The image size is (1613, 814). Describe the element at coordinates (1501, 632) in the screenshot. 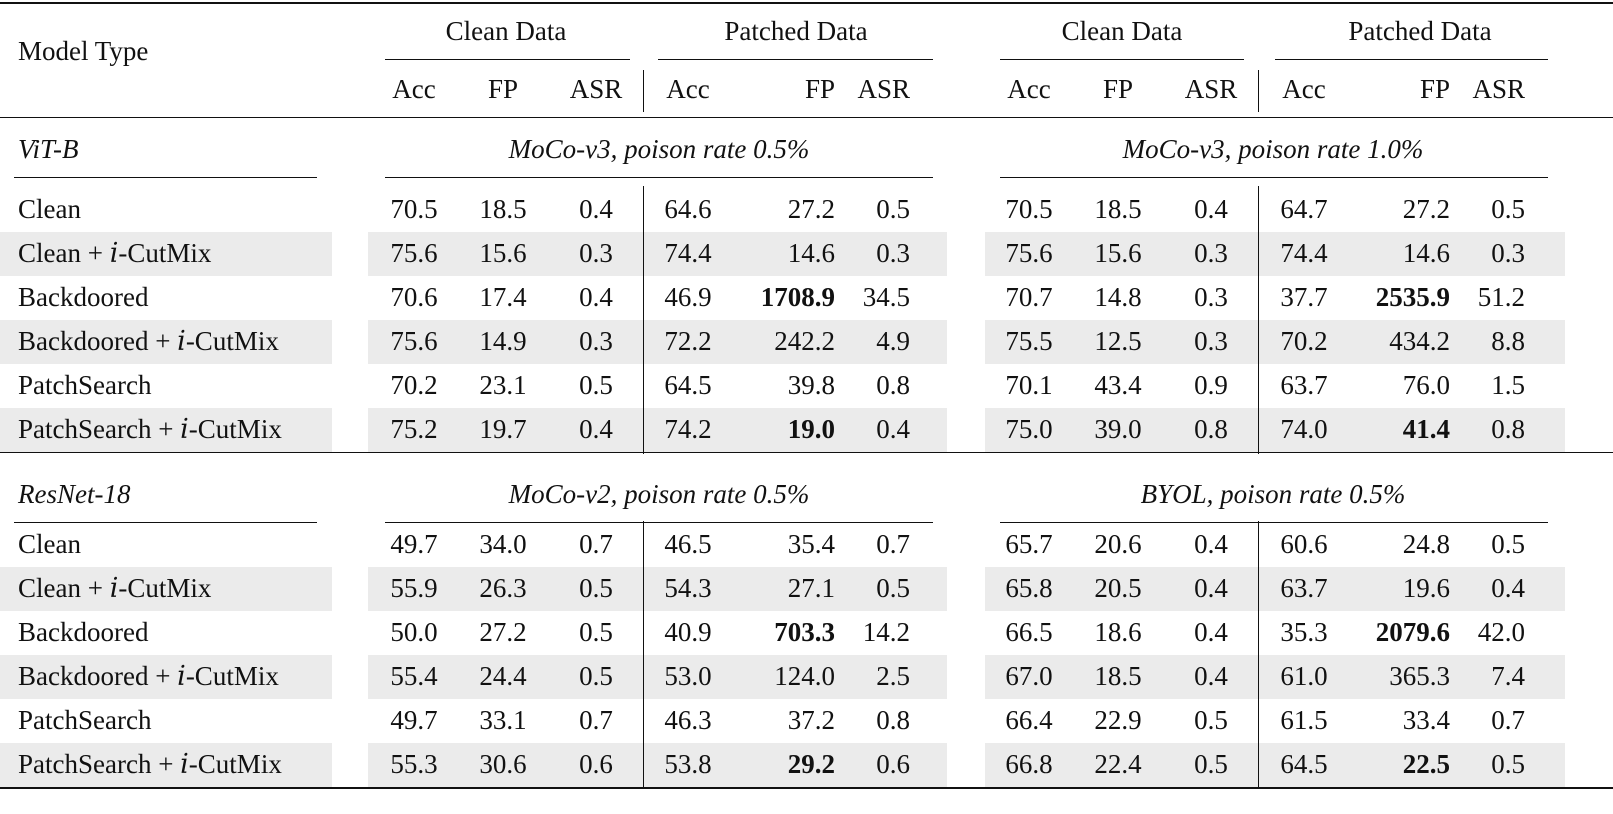

I see `table-cell: 42.0` at that location.